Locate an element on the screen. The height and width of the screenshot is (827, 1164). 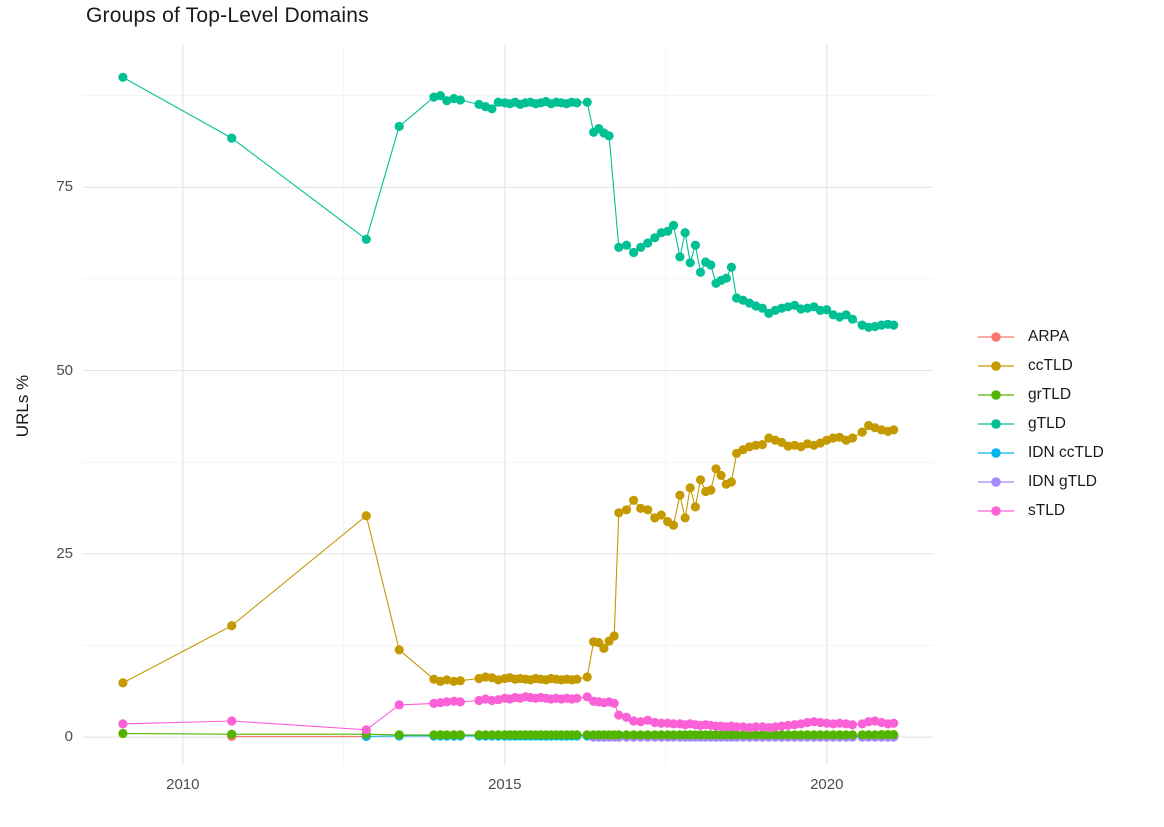
legend-key-cctld-icon is located at coordinates (996, 365).